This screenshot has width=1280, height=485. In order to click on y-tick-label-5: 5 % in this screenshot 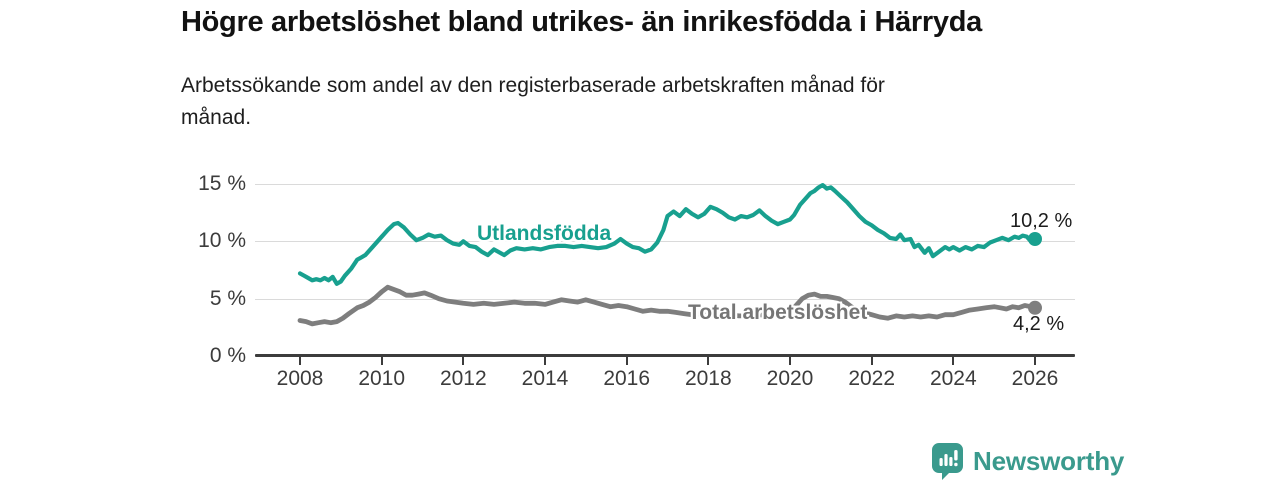, I will do `click(227, 298)`.